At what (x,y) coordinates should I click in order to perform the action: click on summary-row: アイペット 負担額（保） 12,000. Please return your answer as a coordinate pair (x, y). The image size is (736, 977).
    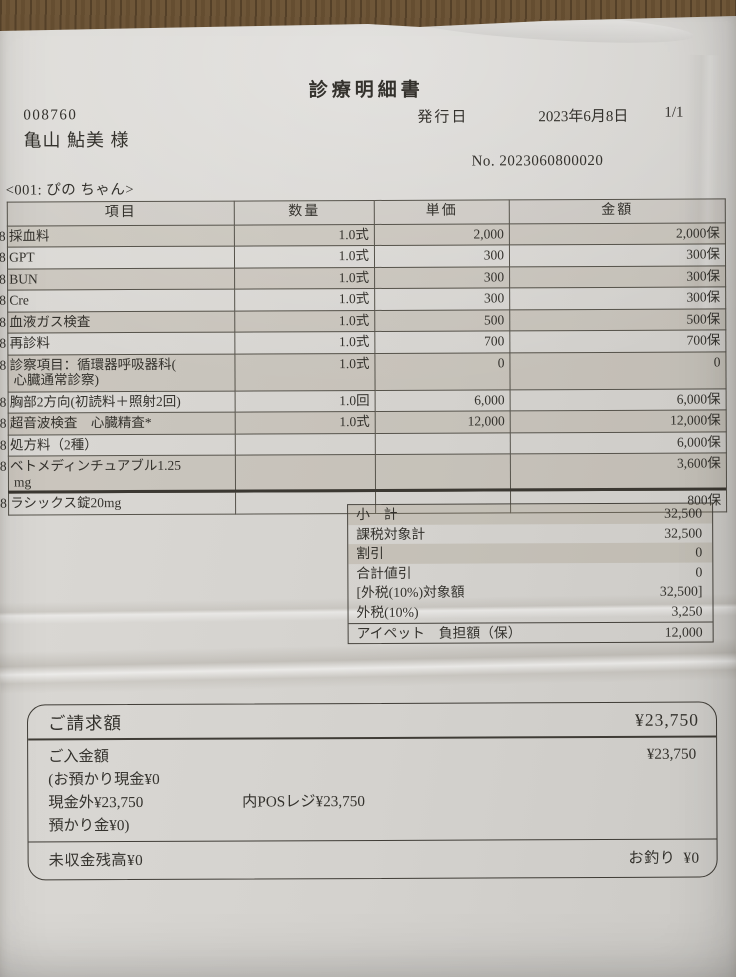
    Looking at the image, I should click on (530, 632).